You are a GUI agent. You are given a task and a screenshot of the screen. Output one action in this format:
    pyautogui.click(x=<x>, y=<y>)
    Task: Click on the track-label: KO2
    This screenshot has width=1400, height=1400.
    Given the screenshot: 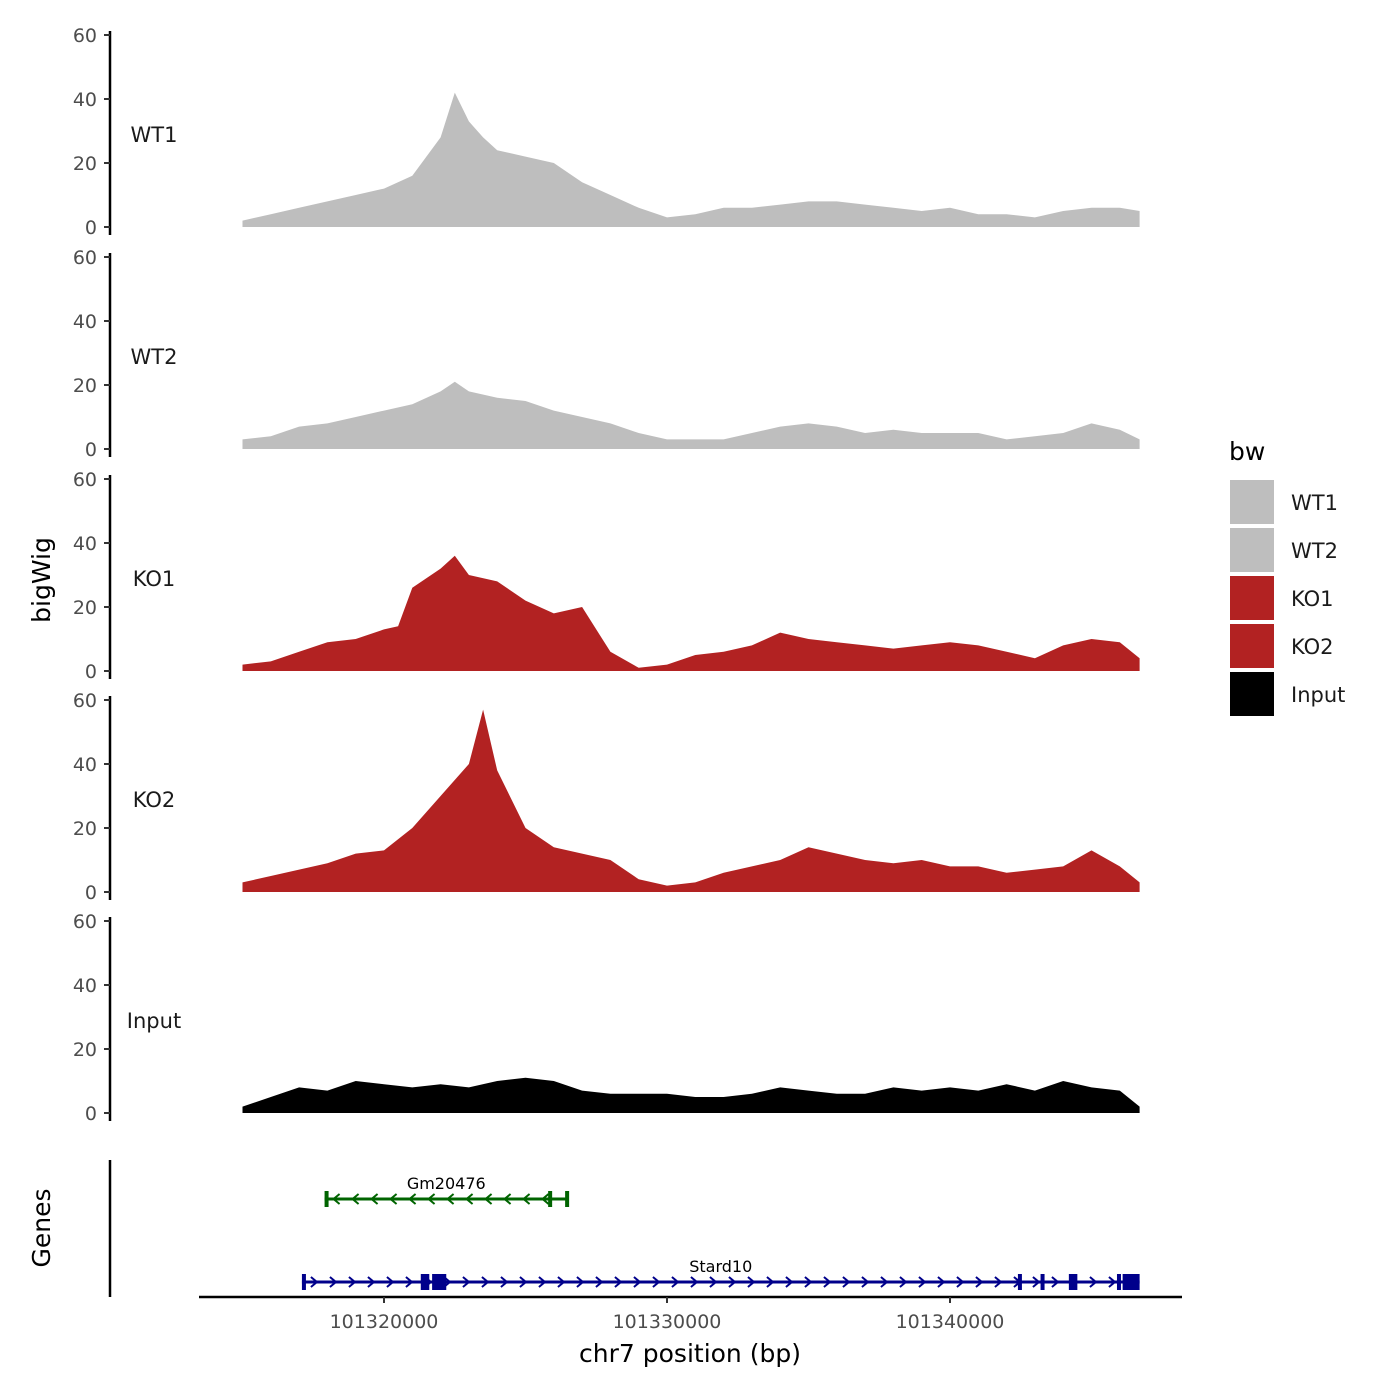 What is the action you would take?
    pyautogui.click(x=154, y=800)
    